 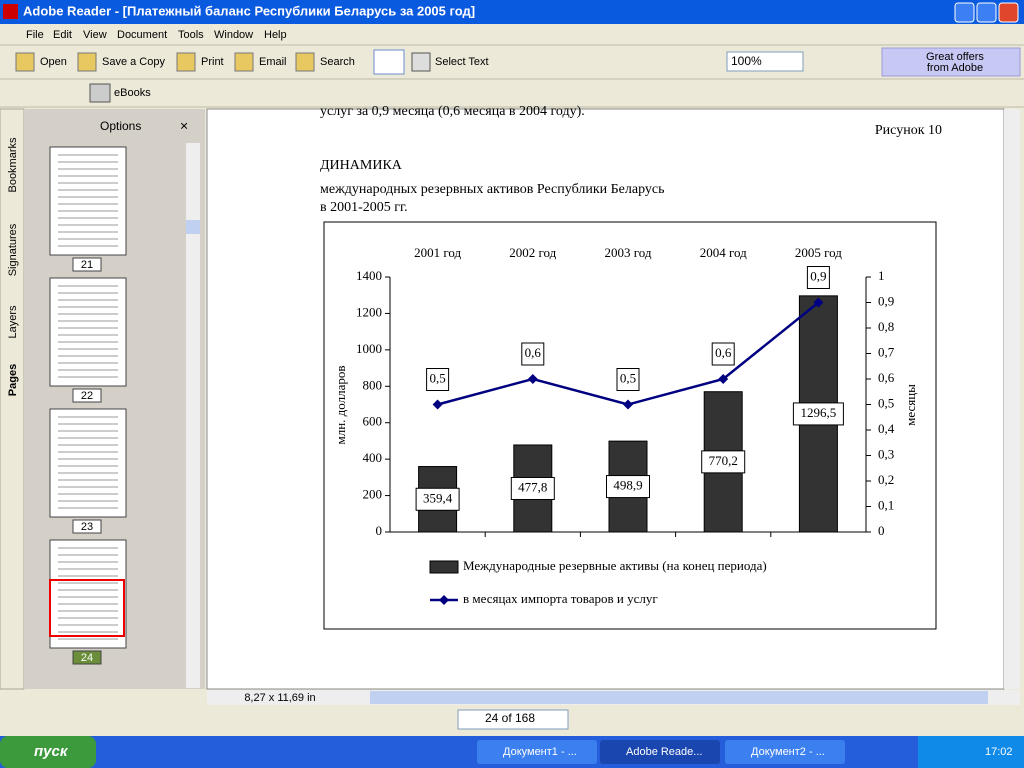 I want to click on y-tick-label: 800, so click(x=373, y=384).